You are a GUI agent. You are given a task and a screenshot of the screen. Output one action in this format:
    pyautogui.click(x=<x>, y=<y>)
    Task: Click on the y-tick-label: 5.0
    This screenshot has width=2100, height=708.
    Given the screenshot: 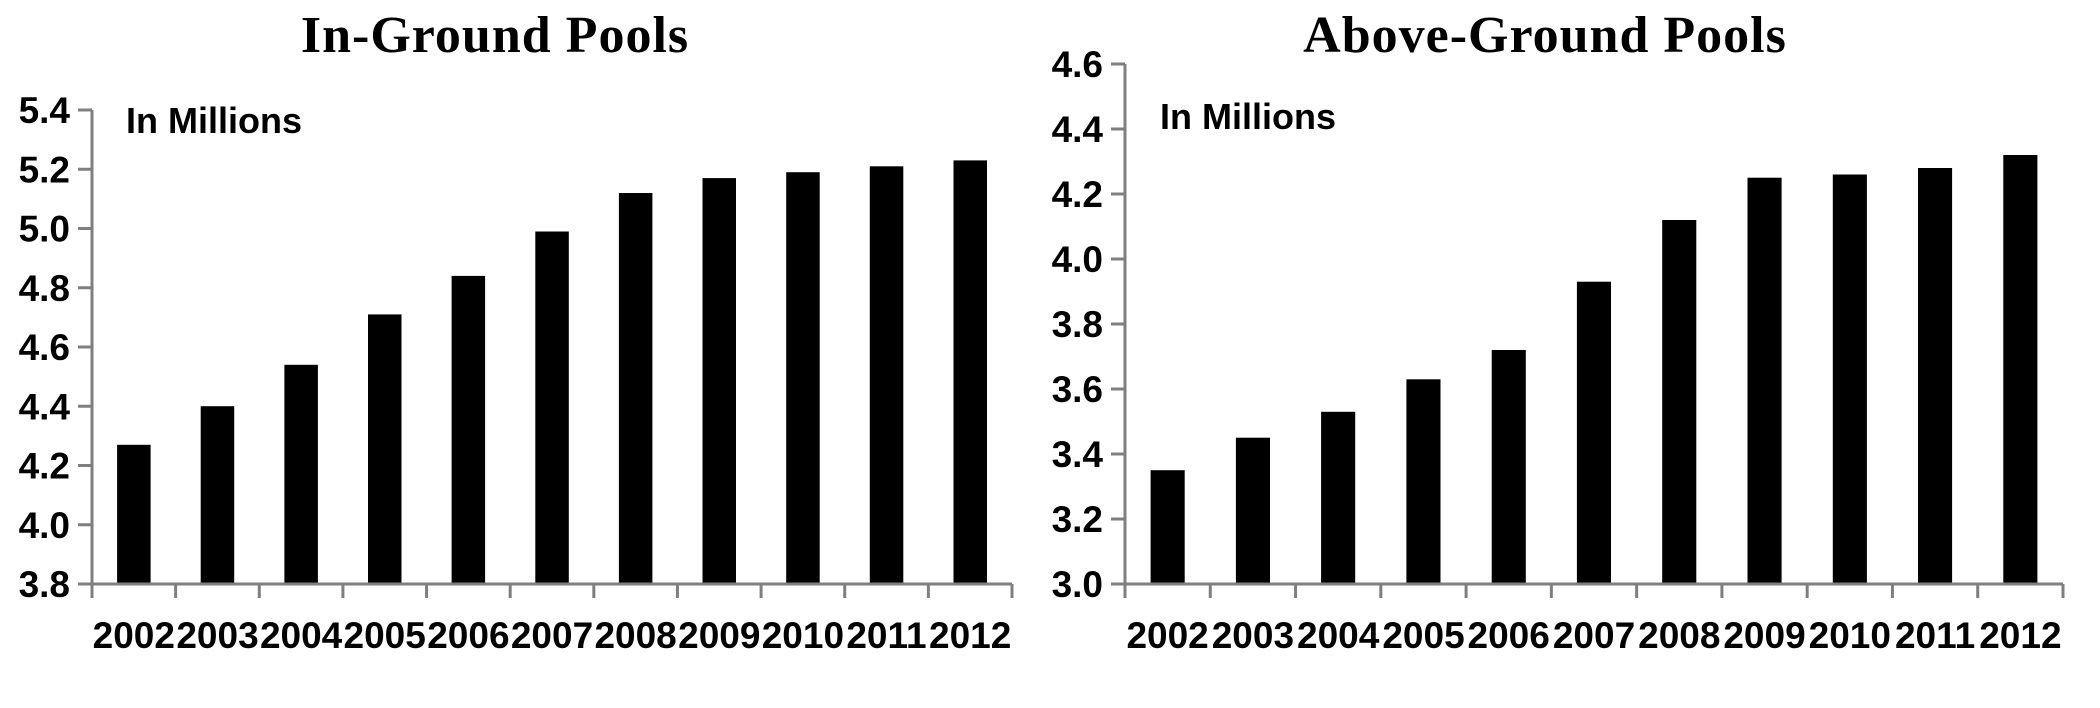 What is the action you would take?
    pyautogui.click(x=44, y=229)
    